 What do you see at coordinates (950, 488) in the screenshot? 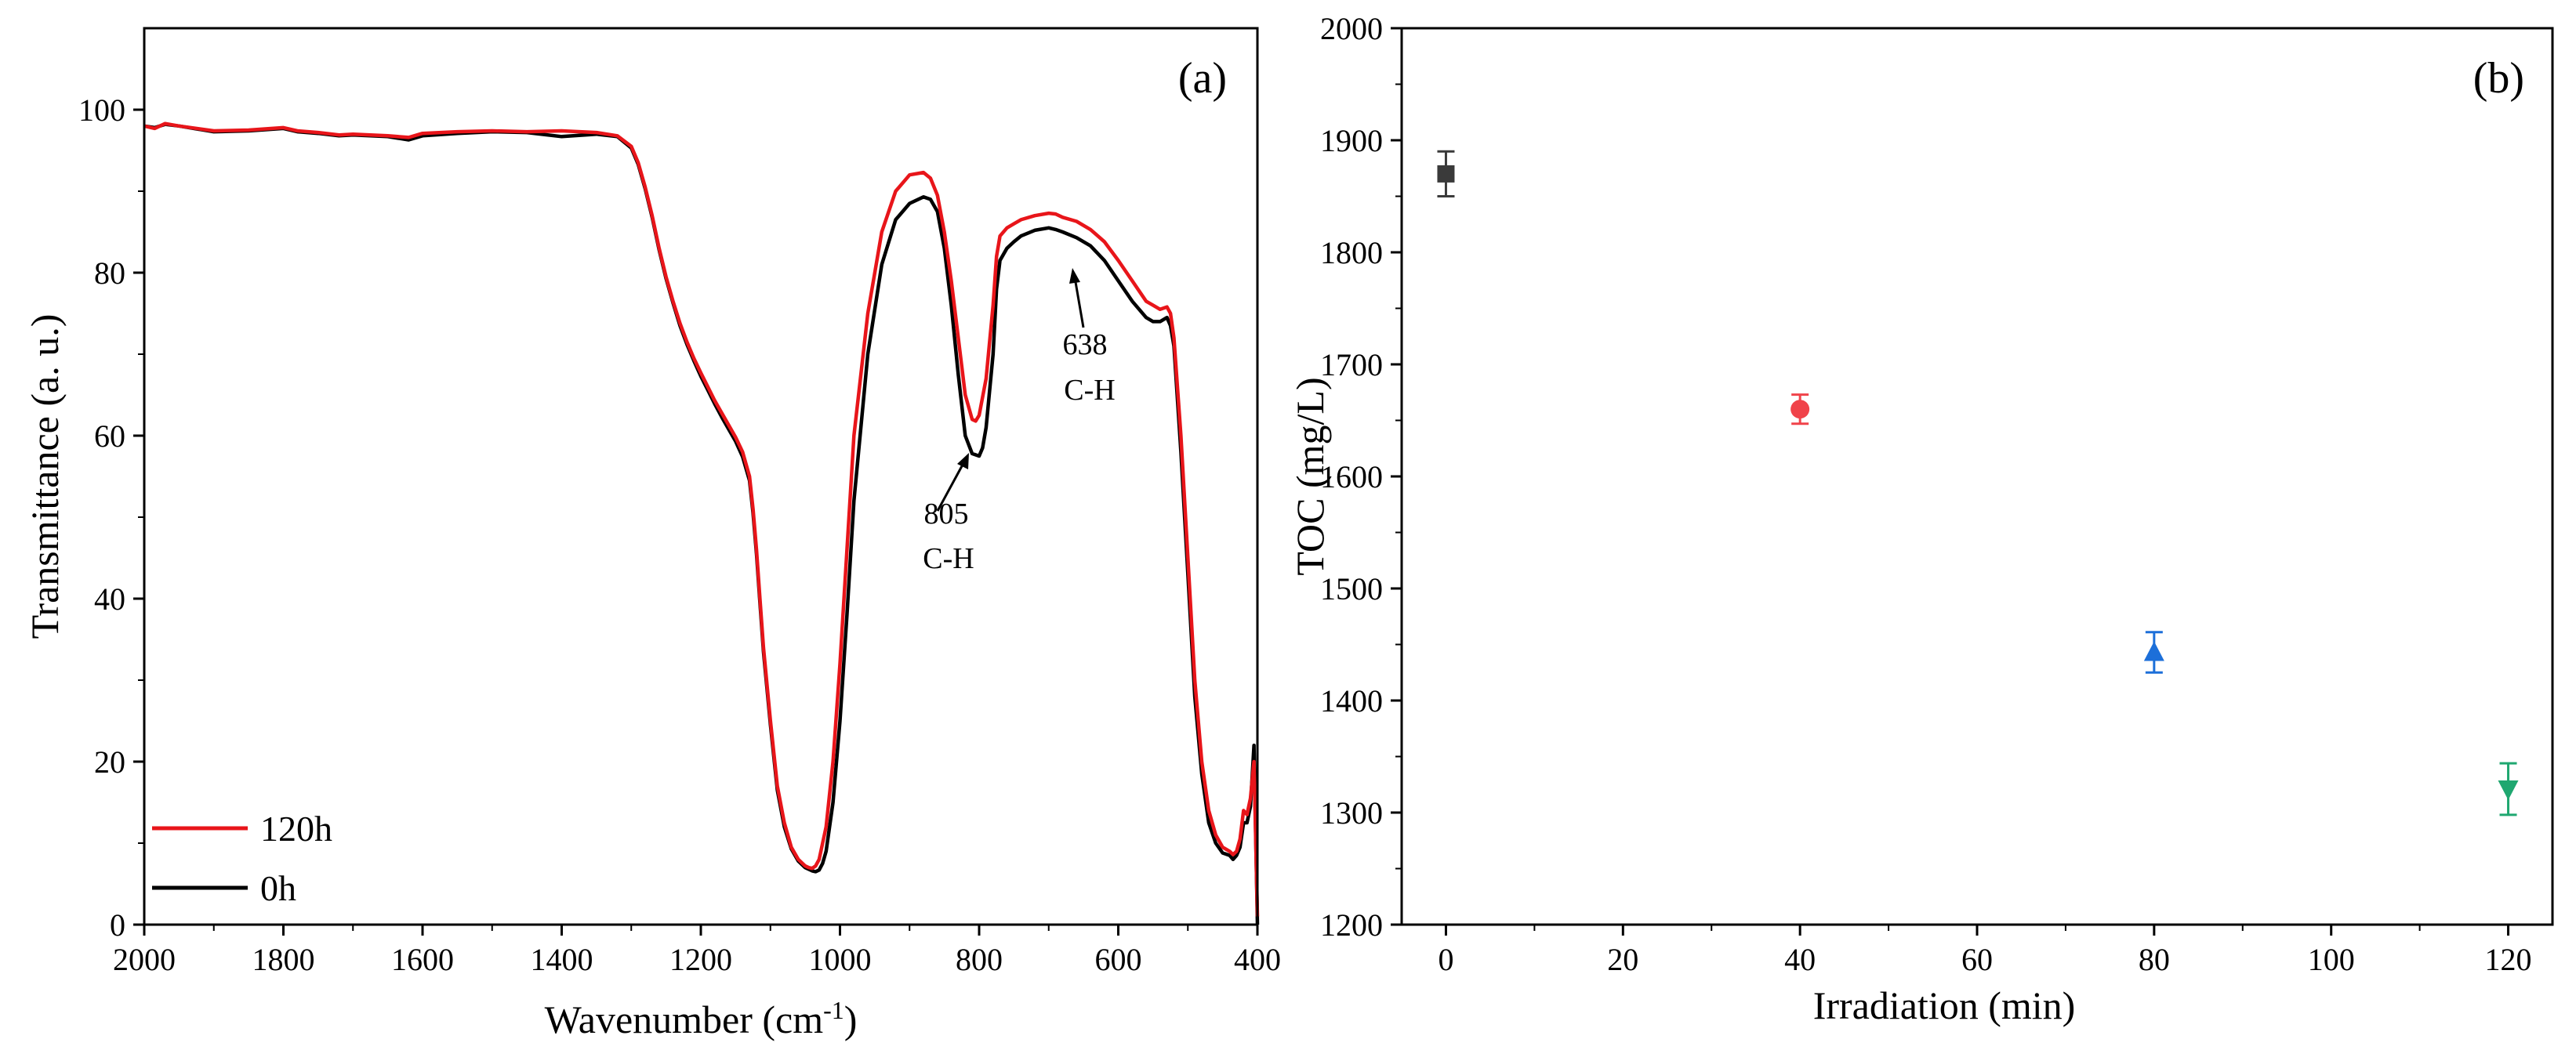
I see `annotation-805-arrow` at bounding box center [950, 488].